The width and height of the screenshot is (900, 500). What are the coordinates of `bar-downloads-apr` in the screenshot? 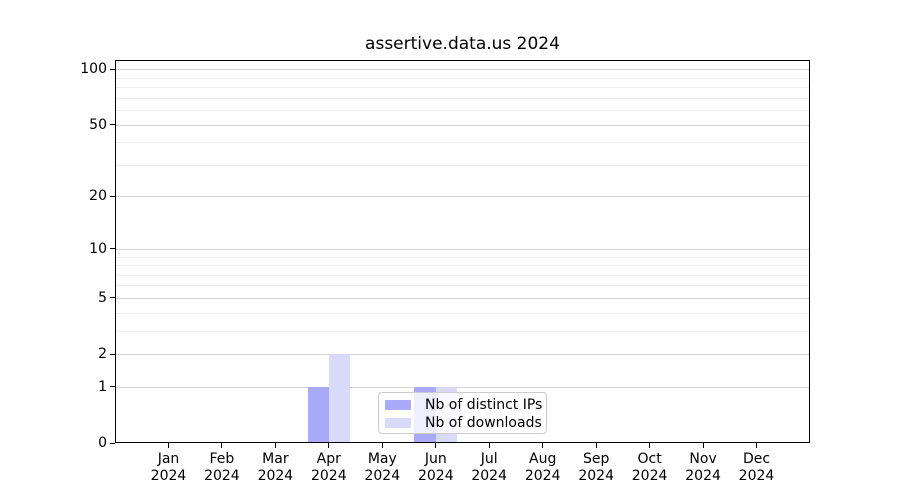 It's located at (339, 398).